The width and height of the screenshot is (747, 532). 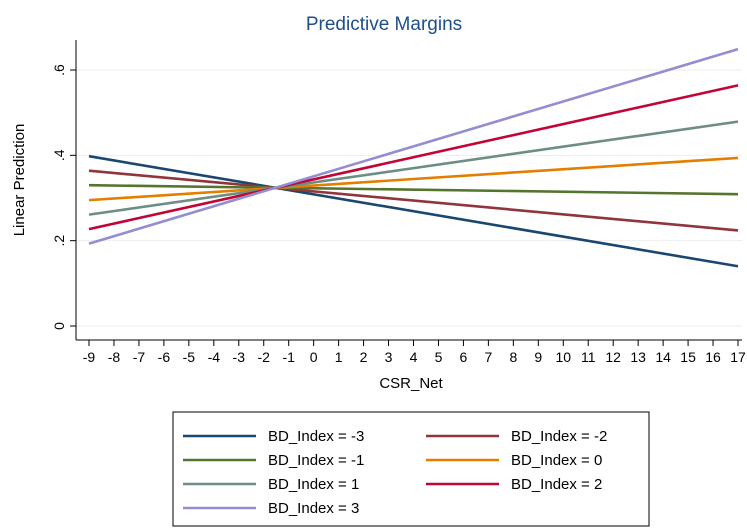 What do you see at coordinates (384, 24) in the screenshot?
I see `chart-title: Predictive Margins` at bounding box center [384, 24].